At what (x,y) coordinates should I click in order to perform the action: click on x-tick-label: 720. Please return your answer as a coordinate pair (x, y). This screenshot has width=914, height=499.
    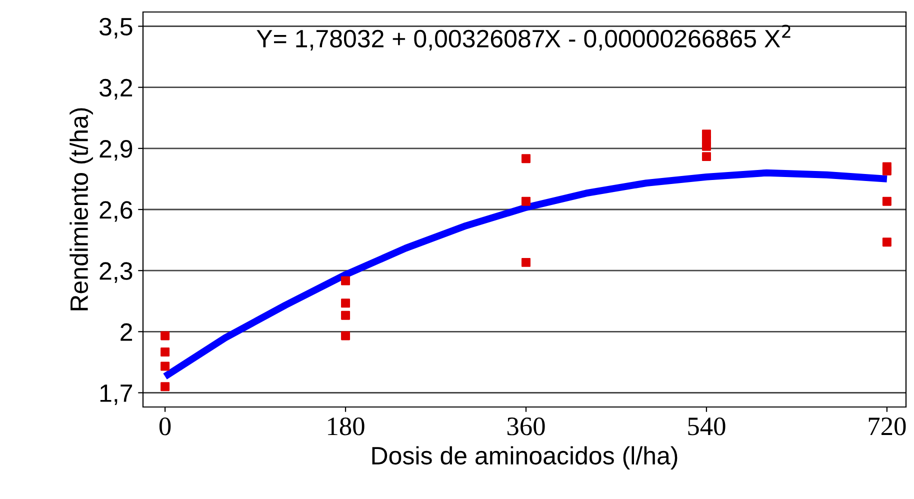
    Looking at the image, I should click on (887, 426).